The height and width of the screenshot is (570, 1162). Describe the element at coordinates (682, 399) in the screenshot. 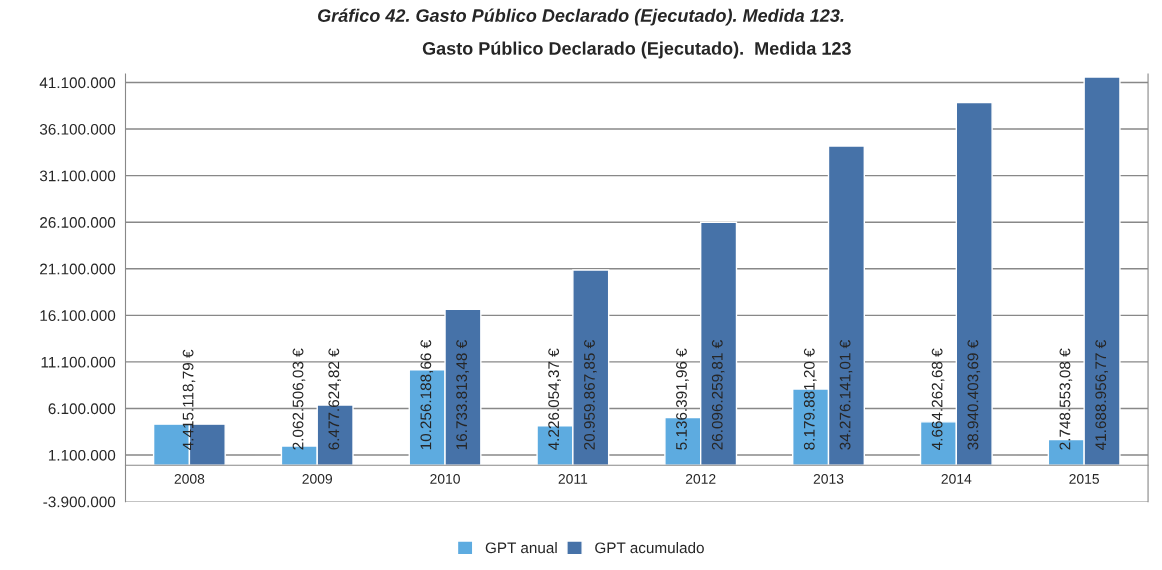

I see `data-label: 5.136.391,96 €` at that location.